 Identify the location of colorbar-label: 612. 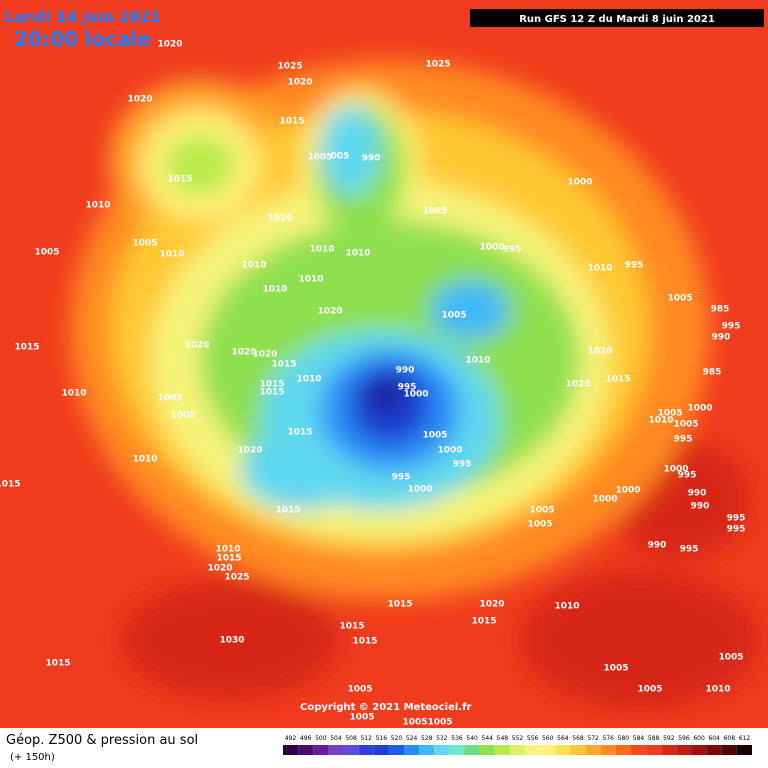
(745, 738).